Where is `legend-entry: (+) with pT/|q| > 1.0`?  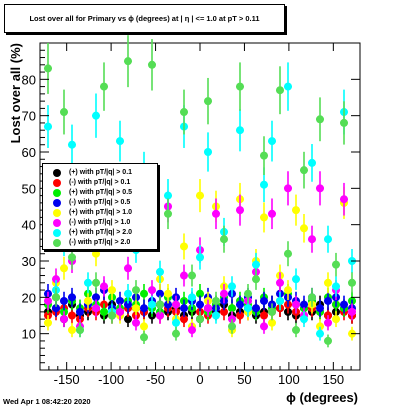 legend-entry: (+) with pT/|q| > 1.0 is located at coordinates (100, 213).